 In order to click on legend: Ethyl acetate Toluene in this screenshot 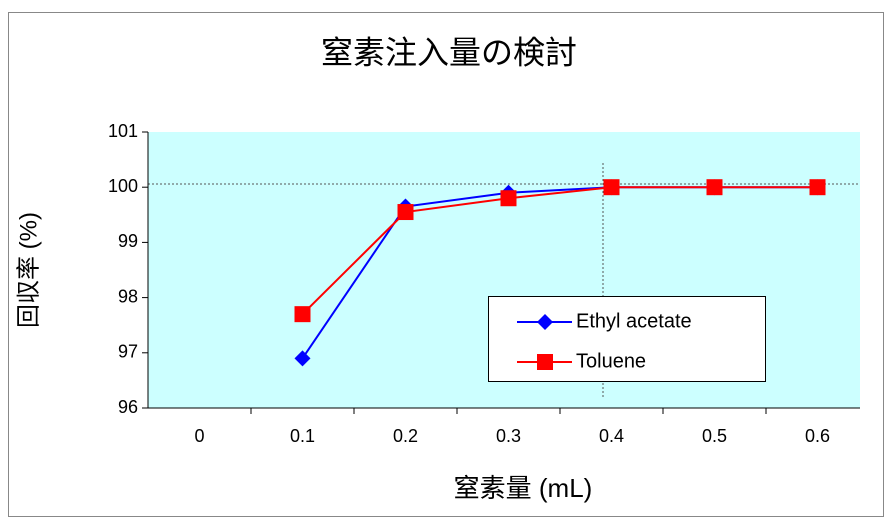, I will do `click(627, 339)`.